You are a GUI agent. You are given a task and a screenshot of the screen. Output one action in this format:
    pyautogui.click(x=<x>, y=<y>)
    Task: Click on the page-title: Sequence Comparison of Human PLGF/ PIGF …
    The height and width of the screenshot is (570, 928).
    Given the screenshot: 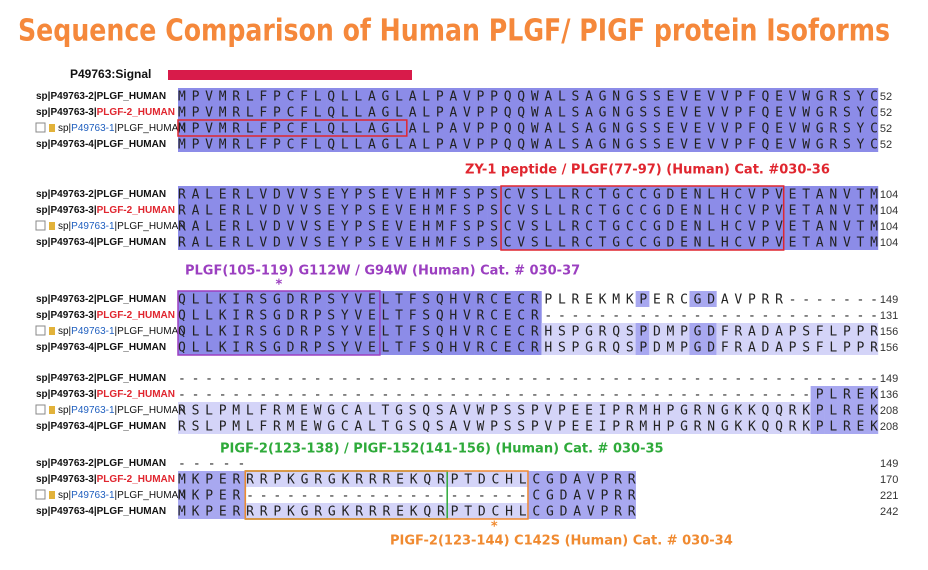 What is the action you would take?
    pyautogui.click(x=454, y=31)
    